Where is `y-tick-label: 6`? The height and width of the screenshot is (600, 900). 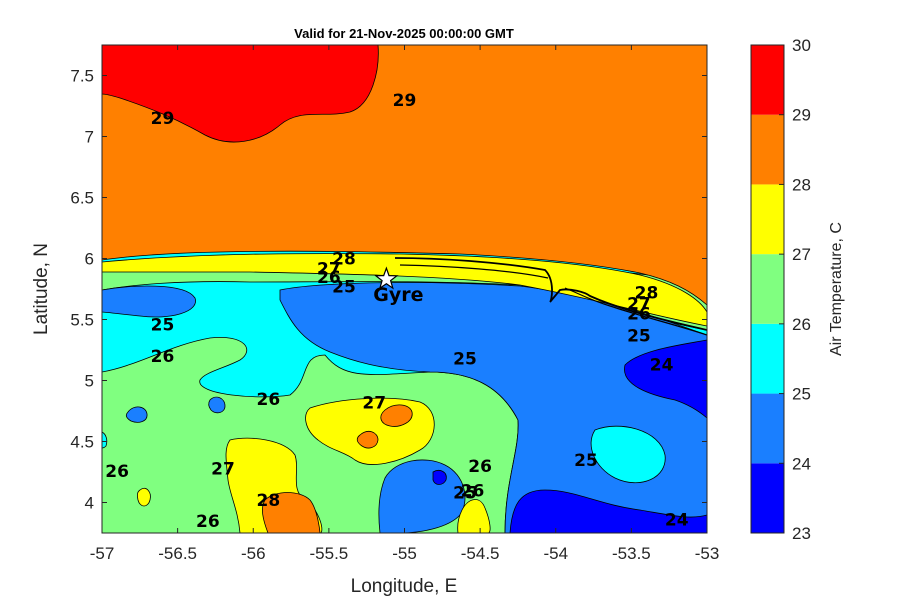 y-tick-label: 6 is located at coordinates (89, 259).